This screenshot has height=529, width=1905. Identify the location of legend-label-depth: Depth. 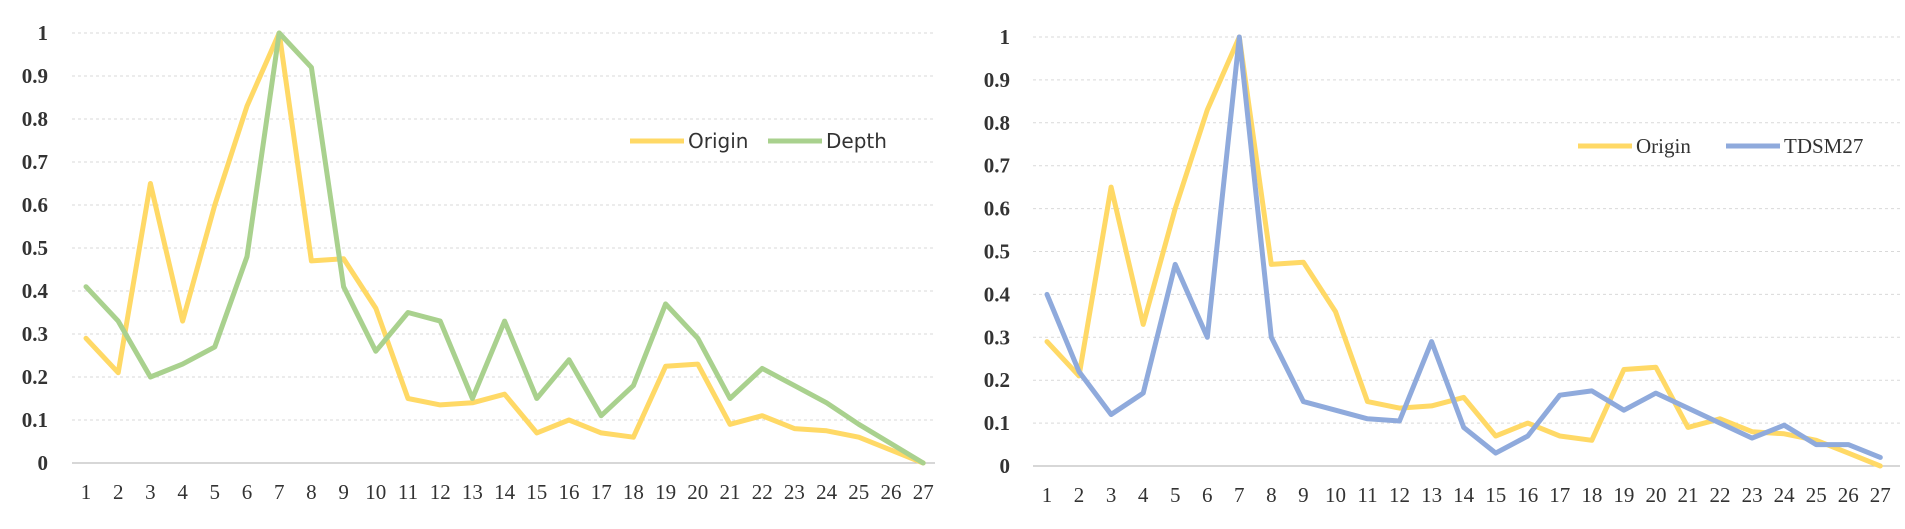
(856, 141).